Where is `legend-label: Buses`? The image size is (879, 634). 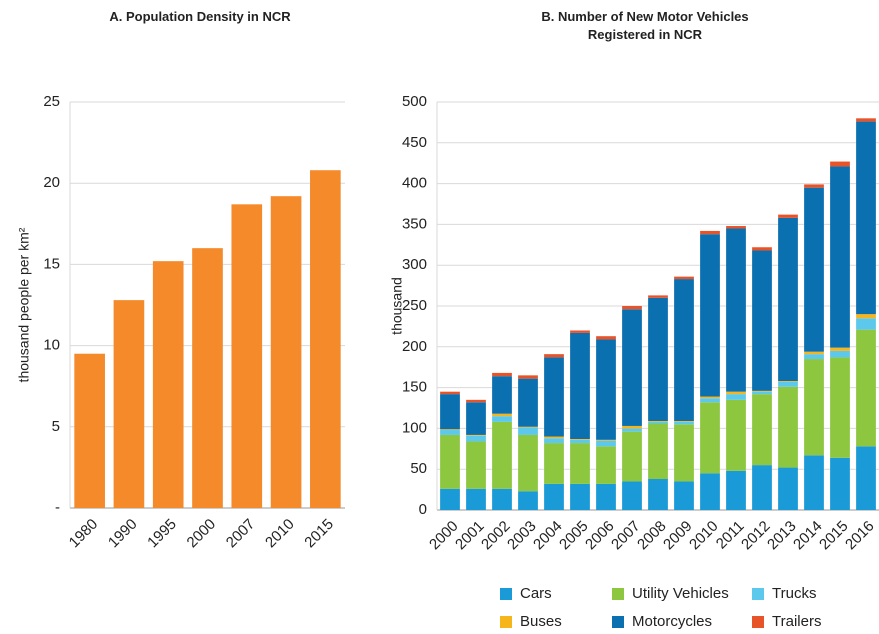
legend-label: Buses is located at coordinates (541, 621).